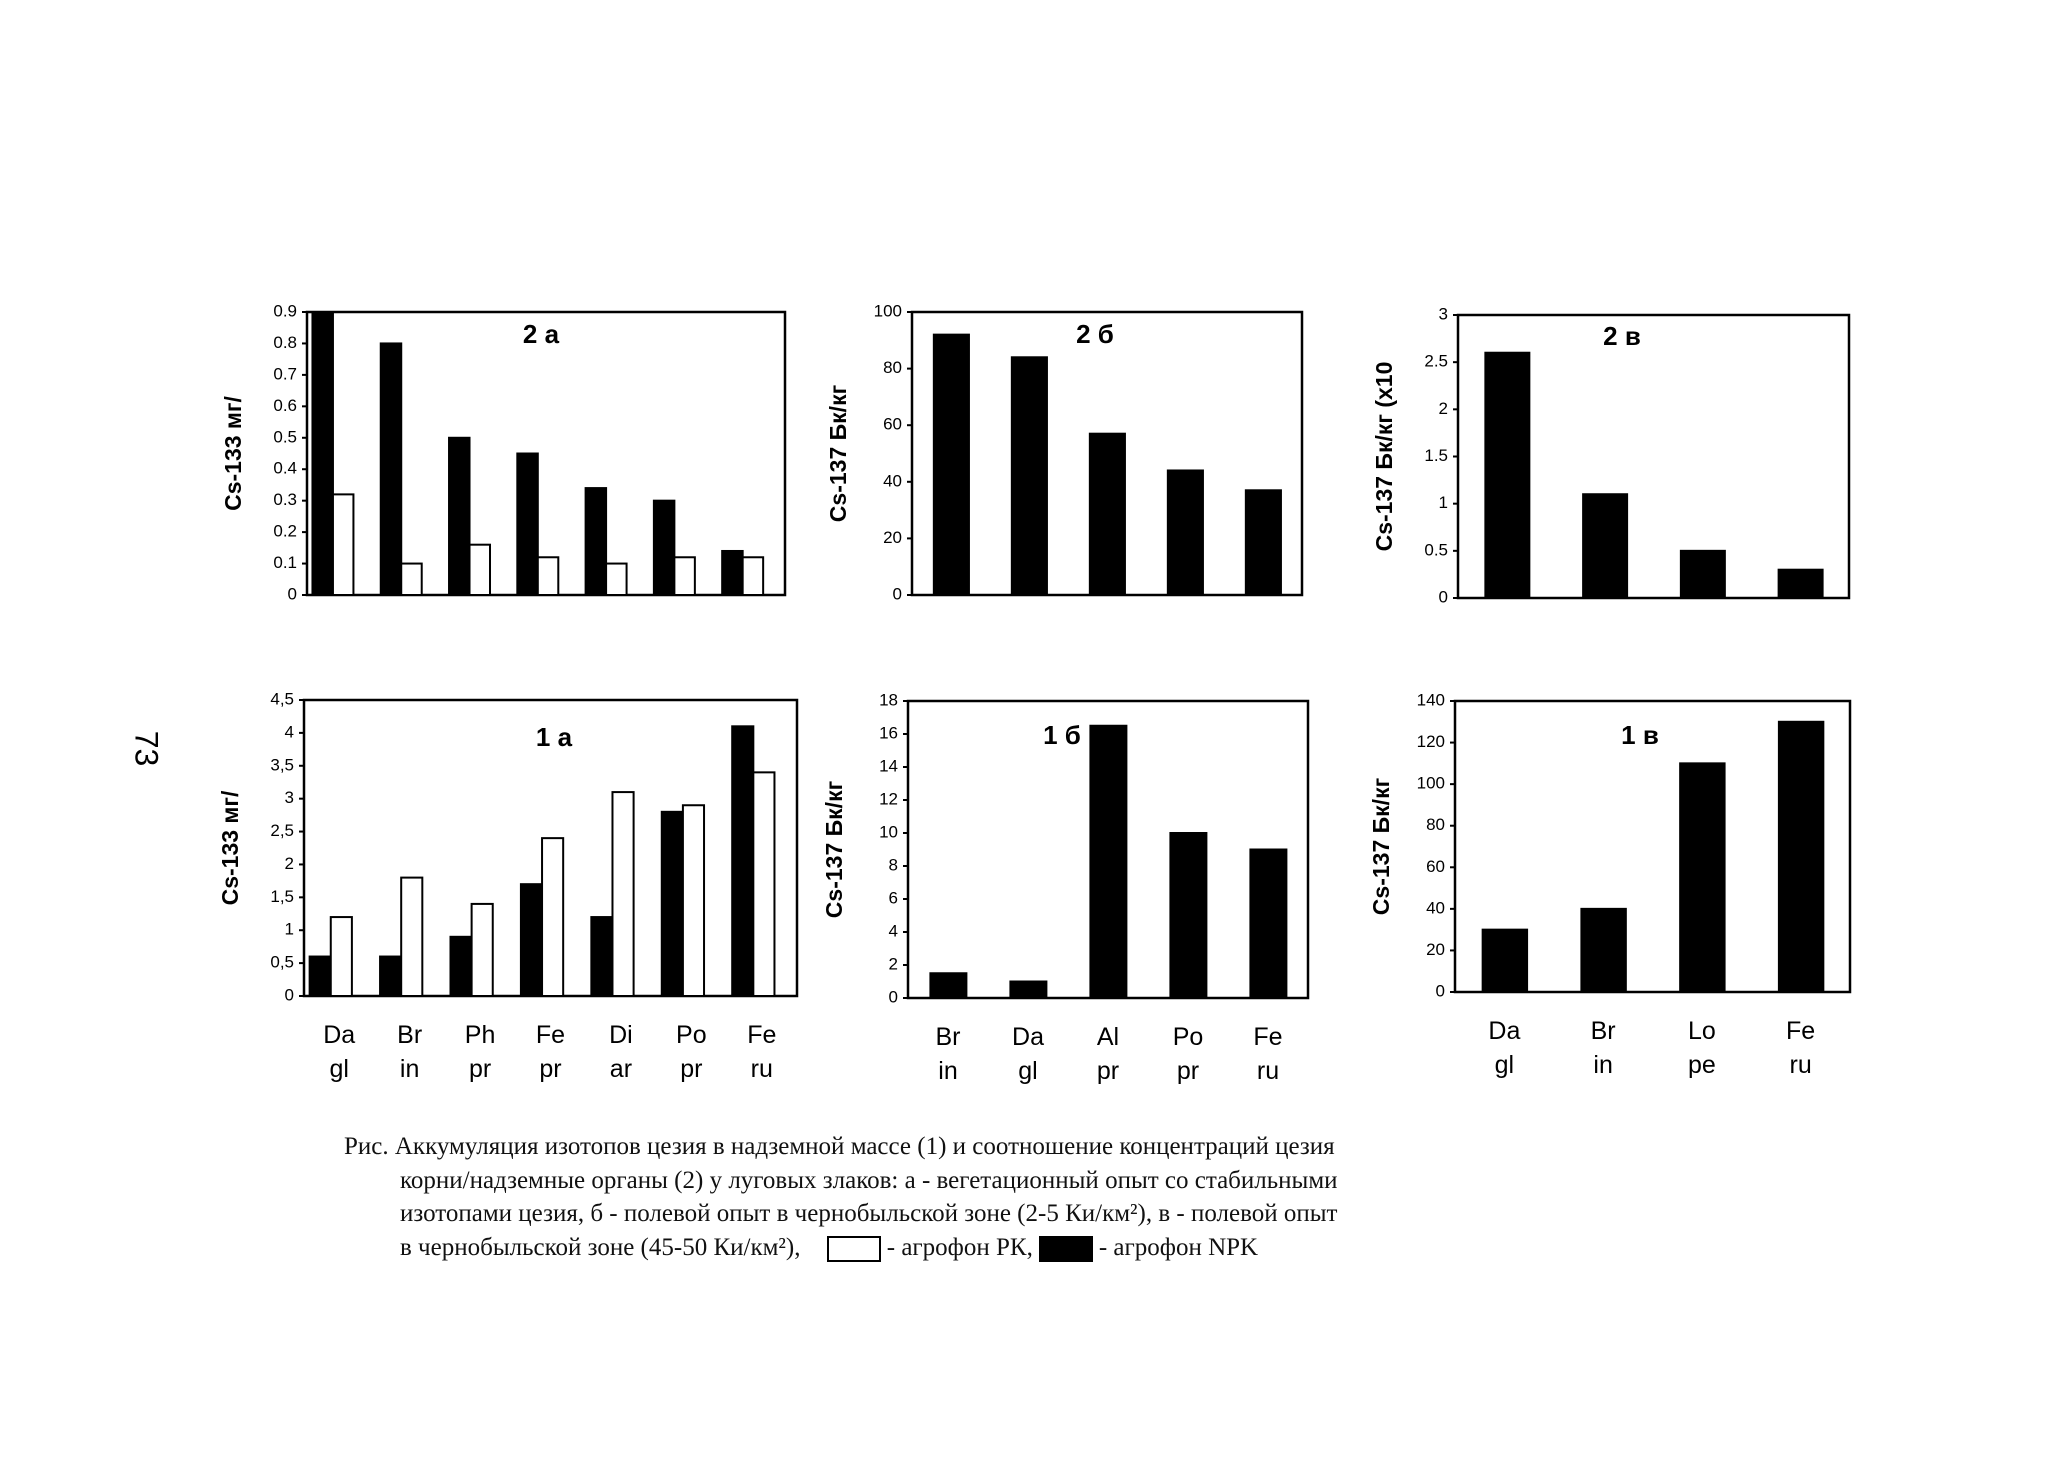 This screenshot has height=1472, width=2072. I want to click on y-tick-label: 0.3, so click(285, 499).